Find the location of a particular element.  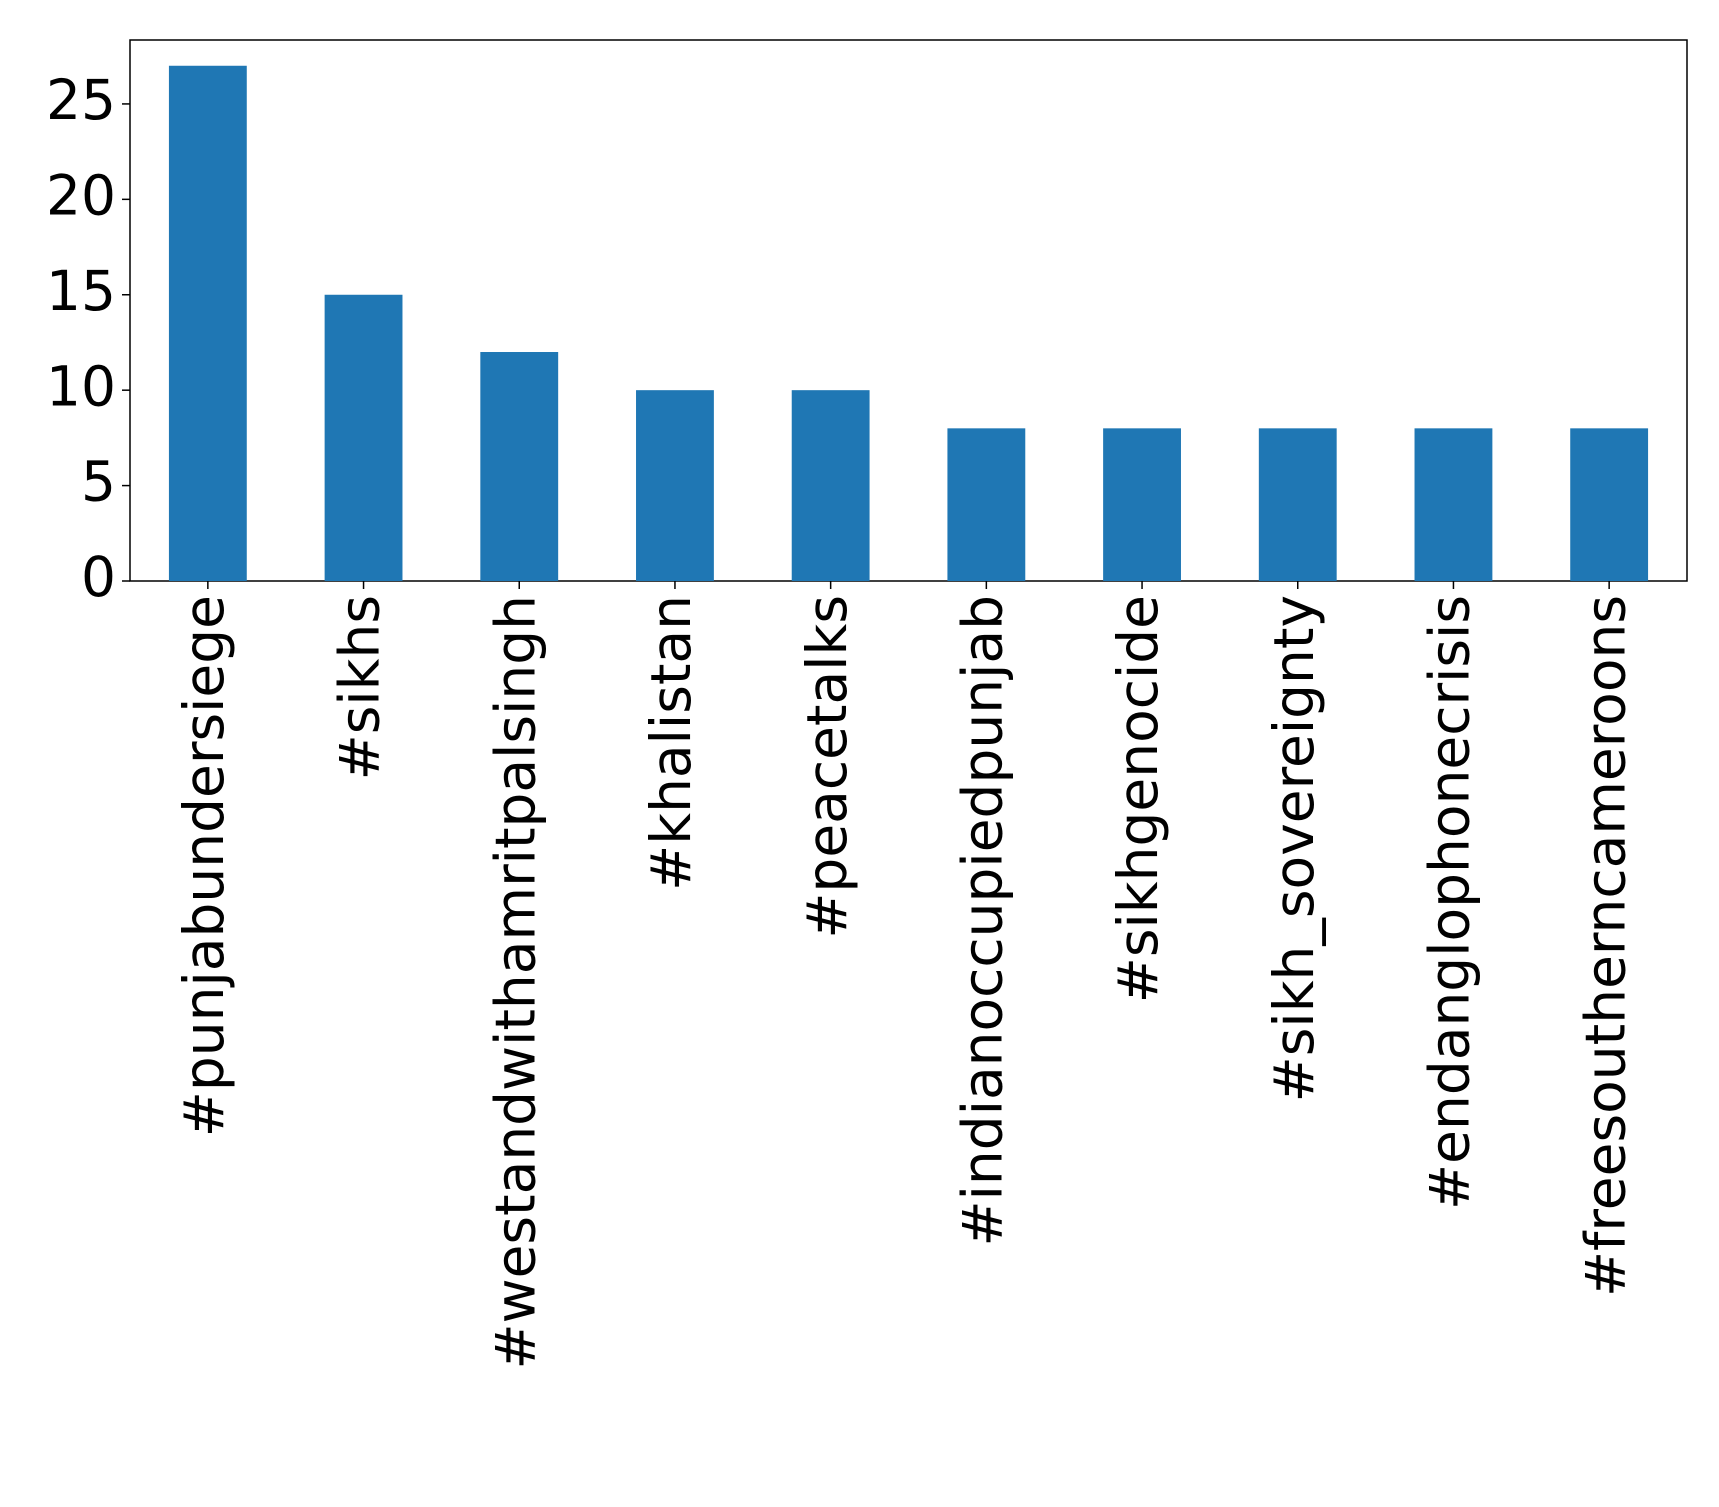

x-tick-label: #westandwithamritpalsingh is located at coordinates (515, 982).